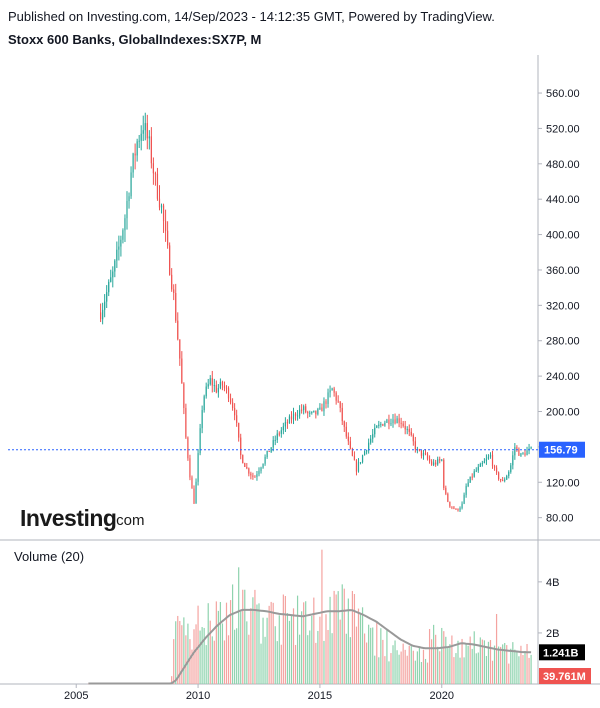  I want to click on price-tick-label: 240.00, so click(563, 377).